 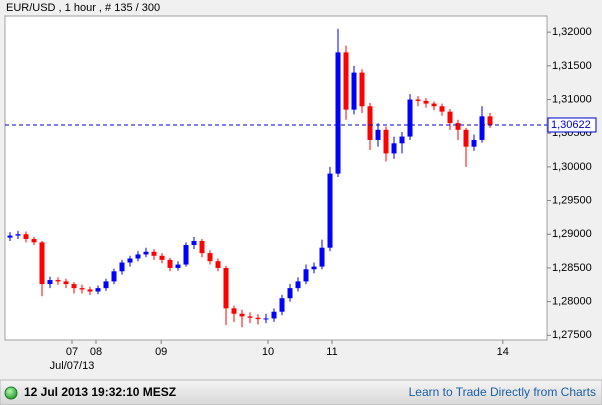 I want to click on x-tick-label: 07, so click(x=72, y=352).